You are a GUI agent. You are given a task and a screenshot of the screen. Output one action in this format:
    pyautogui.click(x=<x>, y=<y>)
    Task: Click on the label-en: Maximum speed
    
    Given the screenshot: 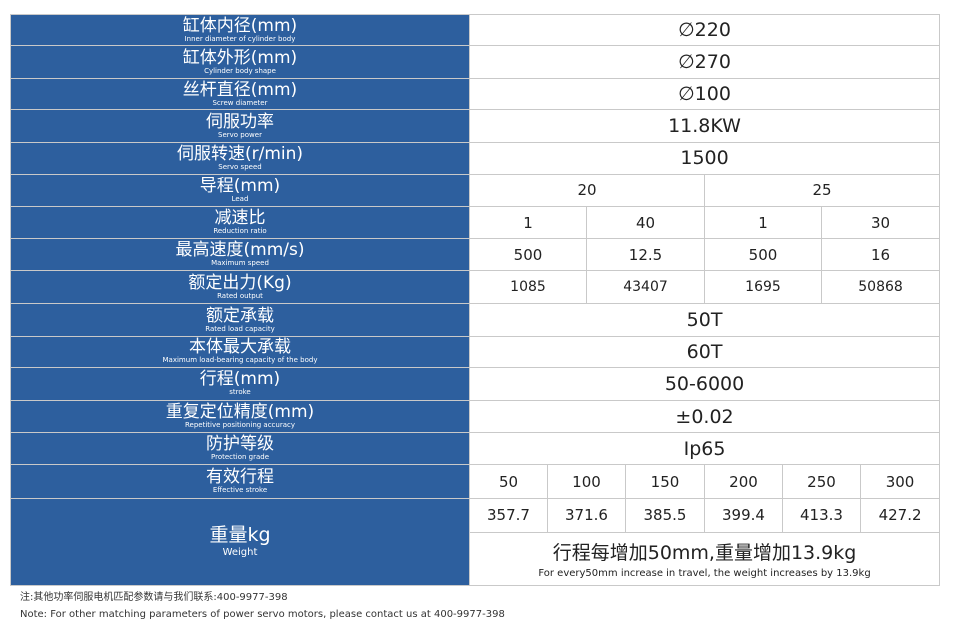 What is the action you would take?
    pyautogui.click(x=240, y=263)
    